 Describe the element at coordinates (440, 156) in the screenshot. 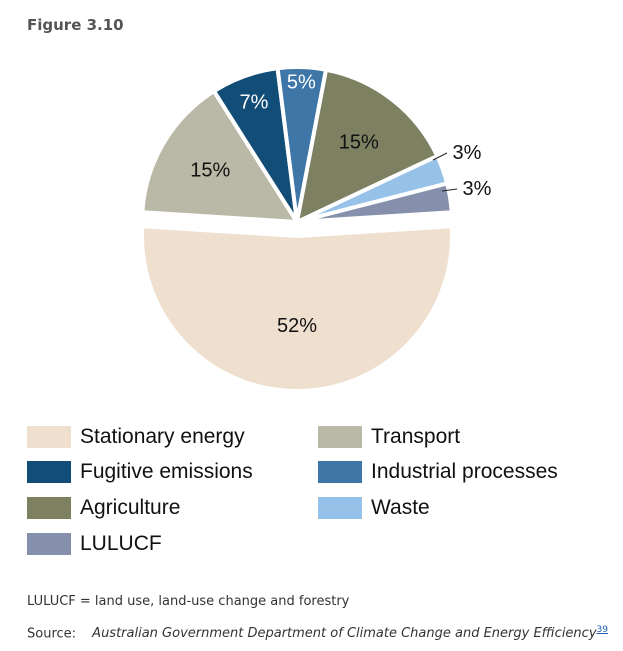

I see `leader-line-waste` at that location.